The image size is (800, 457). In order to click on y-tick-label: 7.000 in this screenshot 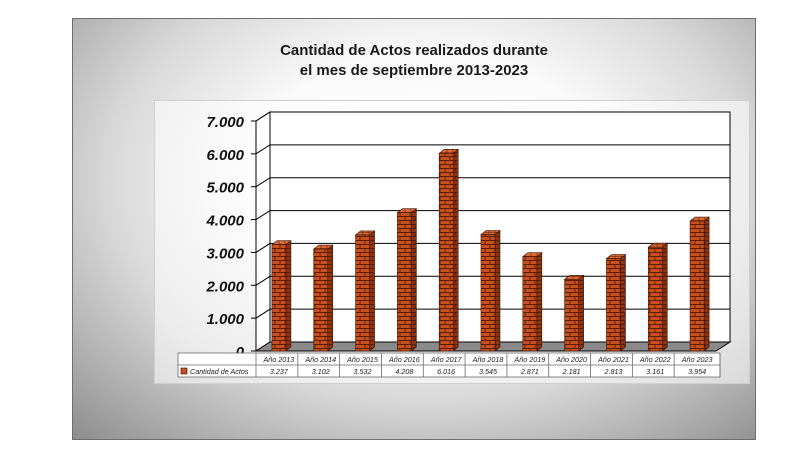, I will do `click(225, 122)`.